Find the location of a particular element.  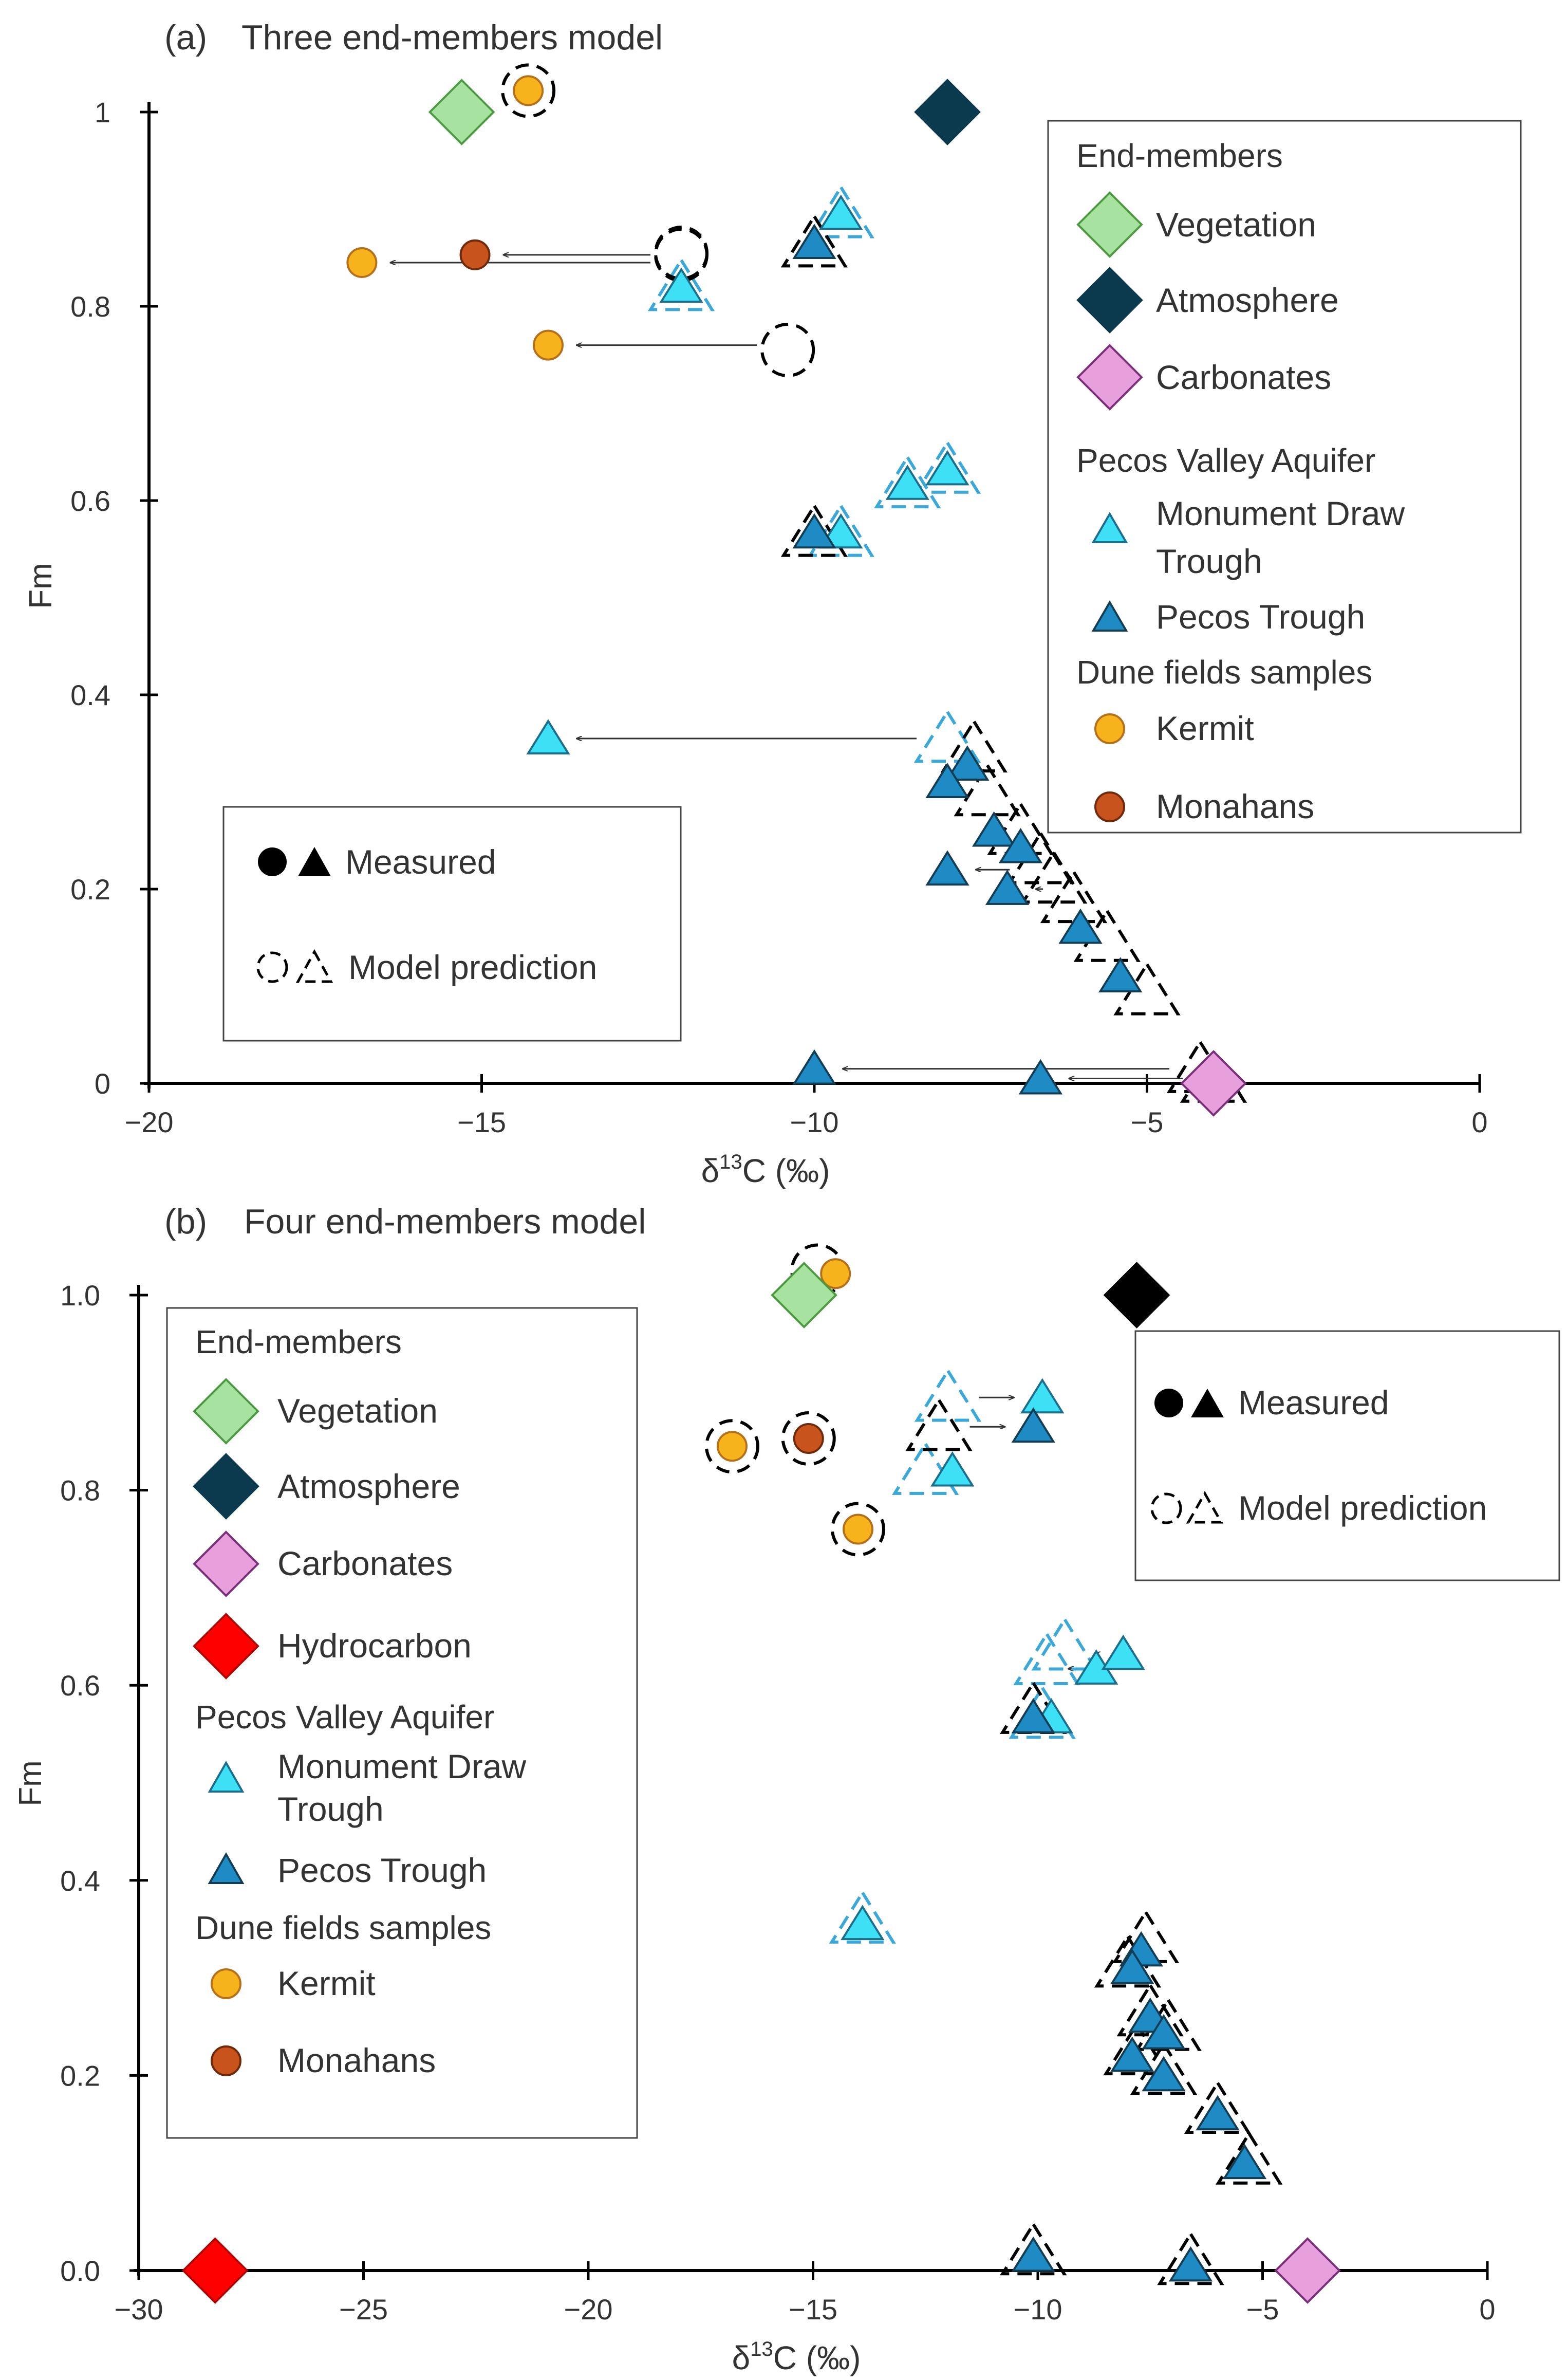

carbonates-end-member is located at coordinates (1213, 1083).